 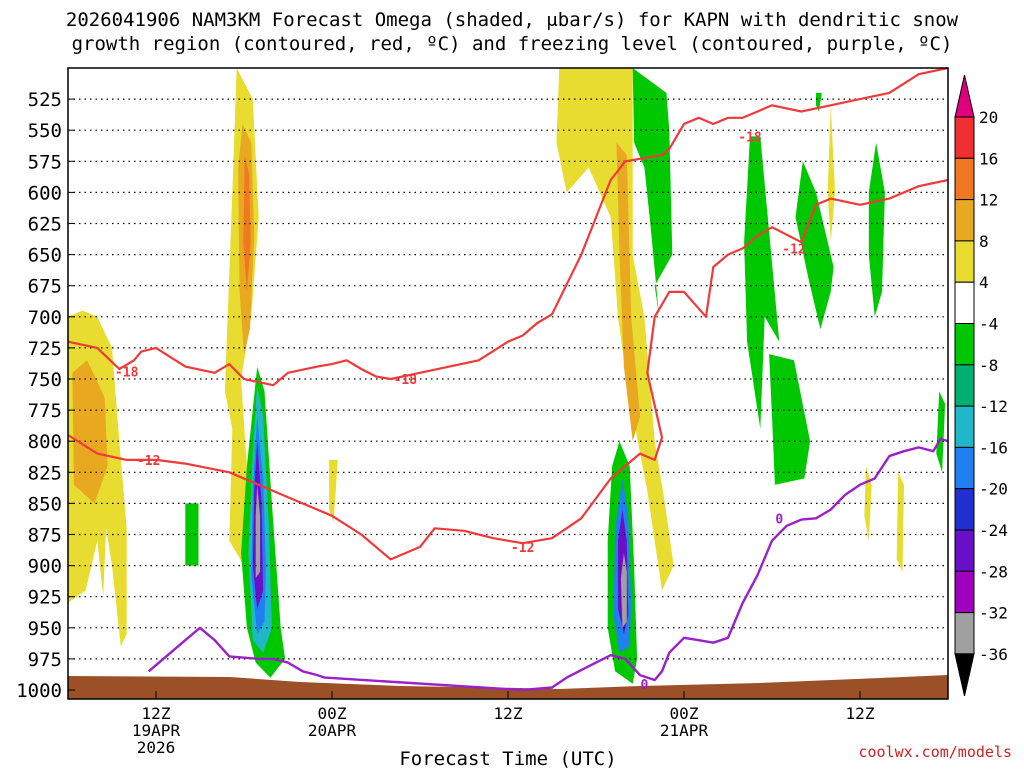 I want to click on omega-region-orange-hour37, so click(x=628, y=292).